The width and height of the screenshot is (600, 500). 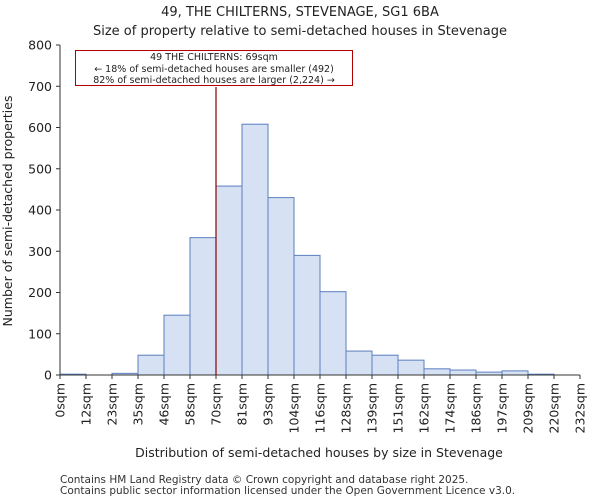 What do you see at coordinates (294, 408) in the screenshot?
I see `x-tick-label: 104sqm` at bounding box center [294, 408].